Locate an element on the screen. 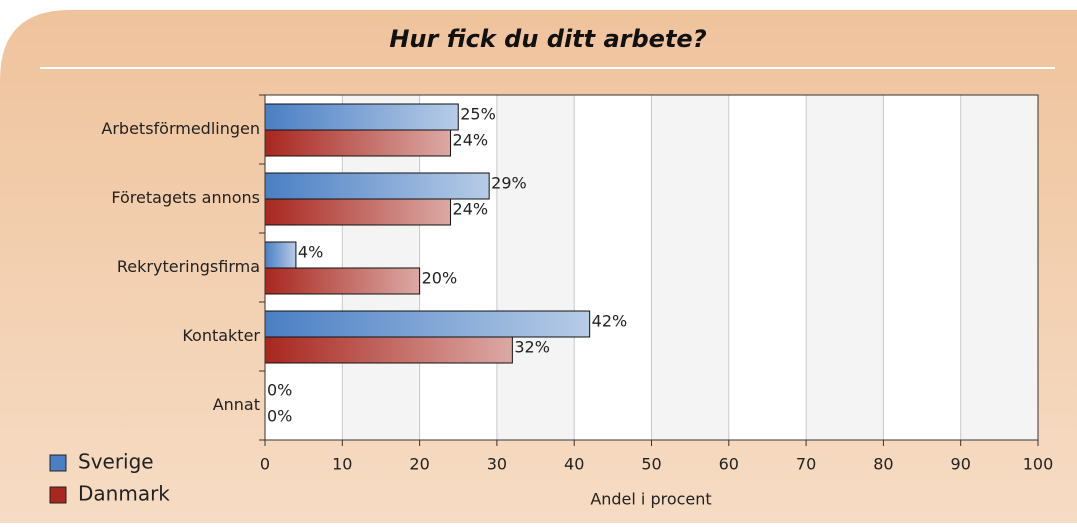  x-tick-label: 100 is located at coordinates (1038, 464).